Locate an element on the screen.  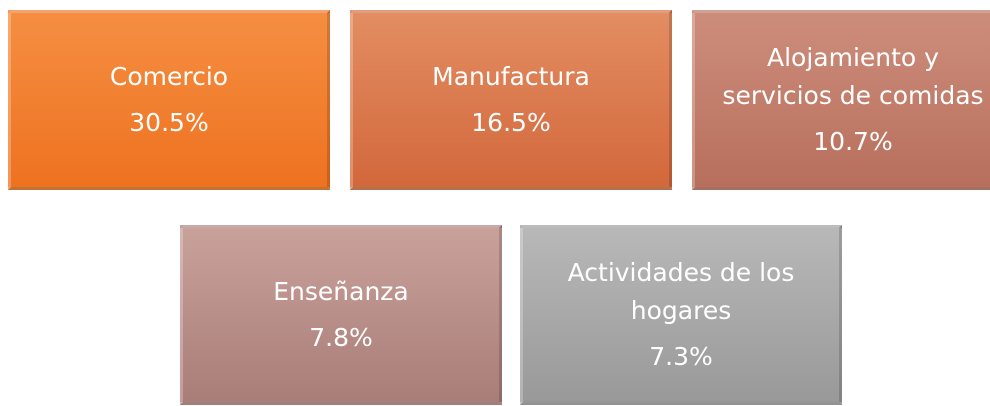
box-label: Enseñanza is located at coordinates (341, 291).